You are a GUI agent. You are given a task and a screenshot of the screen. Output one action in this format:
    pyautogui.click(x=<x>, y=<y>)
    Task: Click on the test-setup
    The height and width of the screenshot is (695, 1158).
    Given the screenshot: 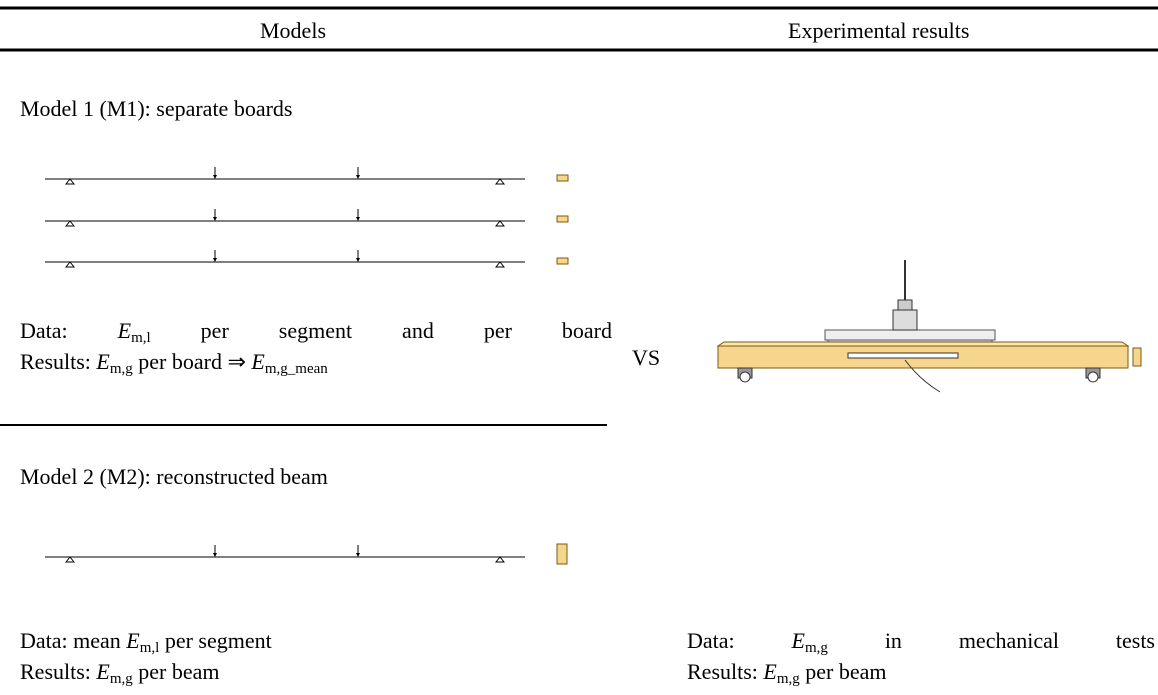 What is the action you would take?
    pyautogui.click(x=929, y=326)
    